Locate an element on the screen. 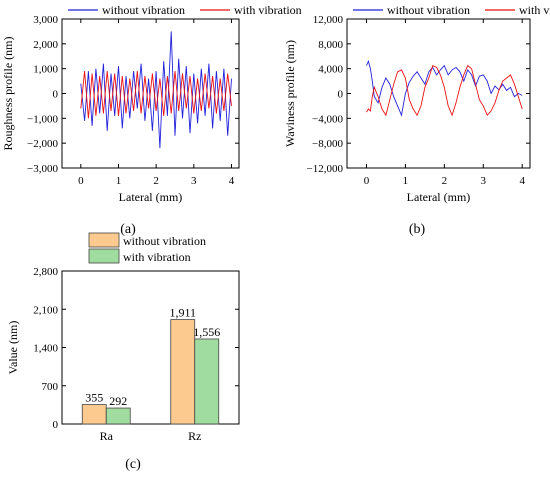  y-tick-label: 2,800 is located at coordinates (45, 272).